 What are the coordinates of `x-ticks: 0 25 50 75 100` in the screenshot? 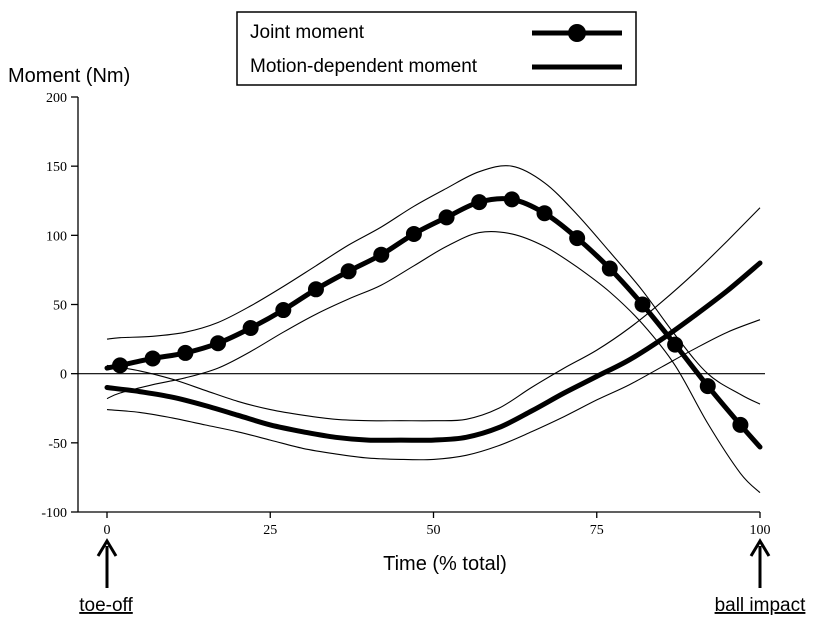 It's located at (437, 525).